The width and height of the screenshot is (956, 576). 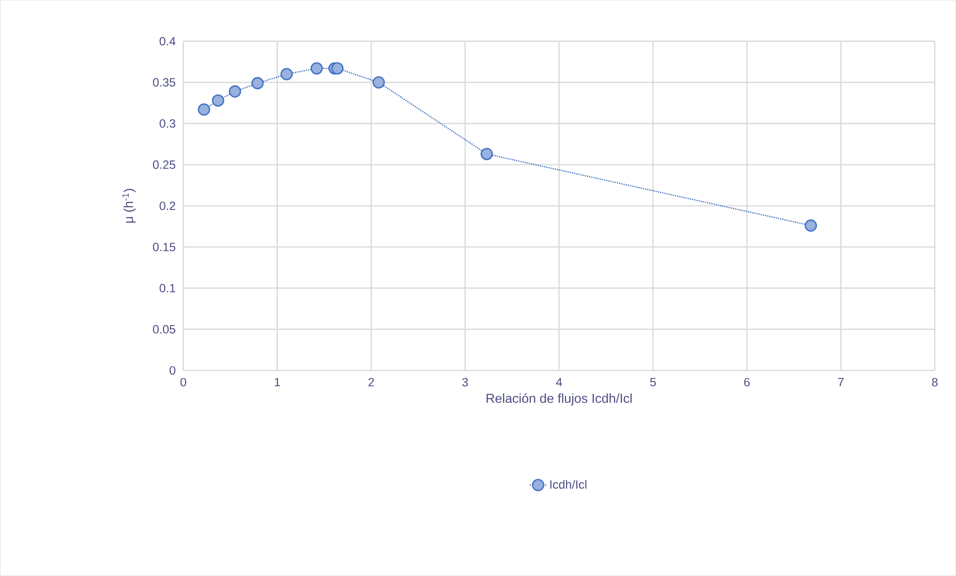 What do you see at coordinates (168, 41) in the screenshot?
I see `y-tick-label: 0.4` at bounding box center [168, 41].